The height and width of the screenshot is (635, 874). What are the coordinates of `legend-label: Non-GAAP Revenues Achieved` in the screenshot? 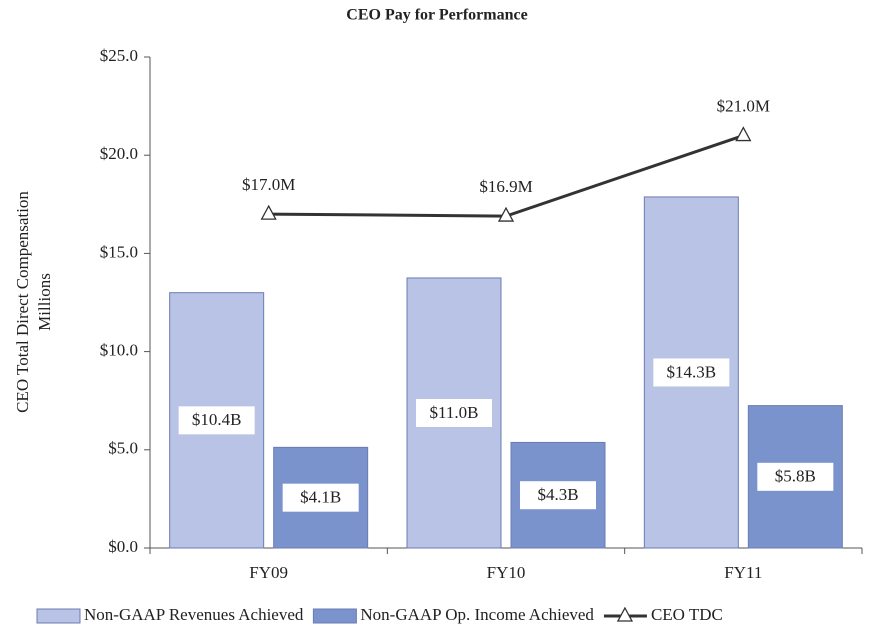 It's located at (194, 614).